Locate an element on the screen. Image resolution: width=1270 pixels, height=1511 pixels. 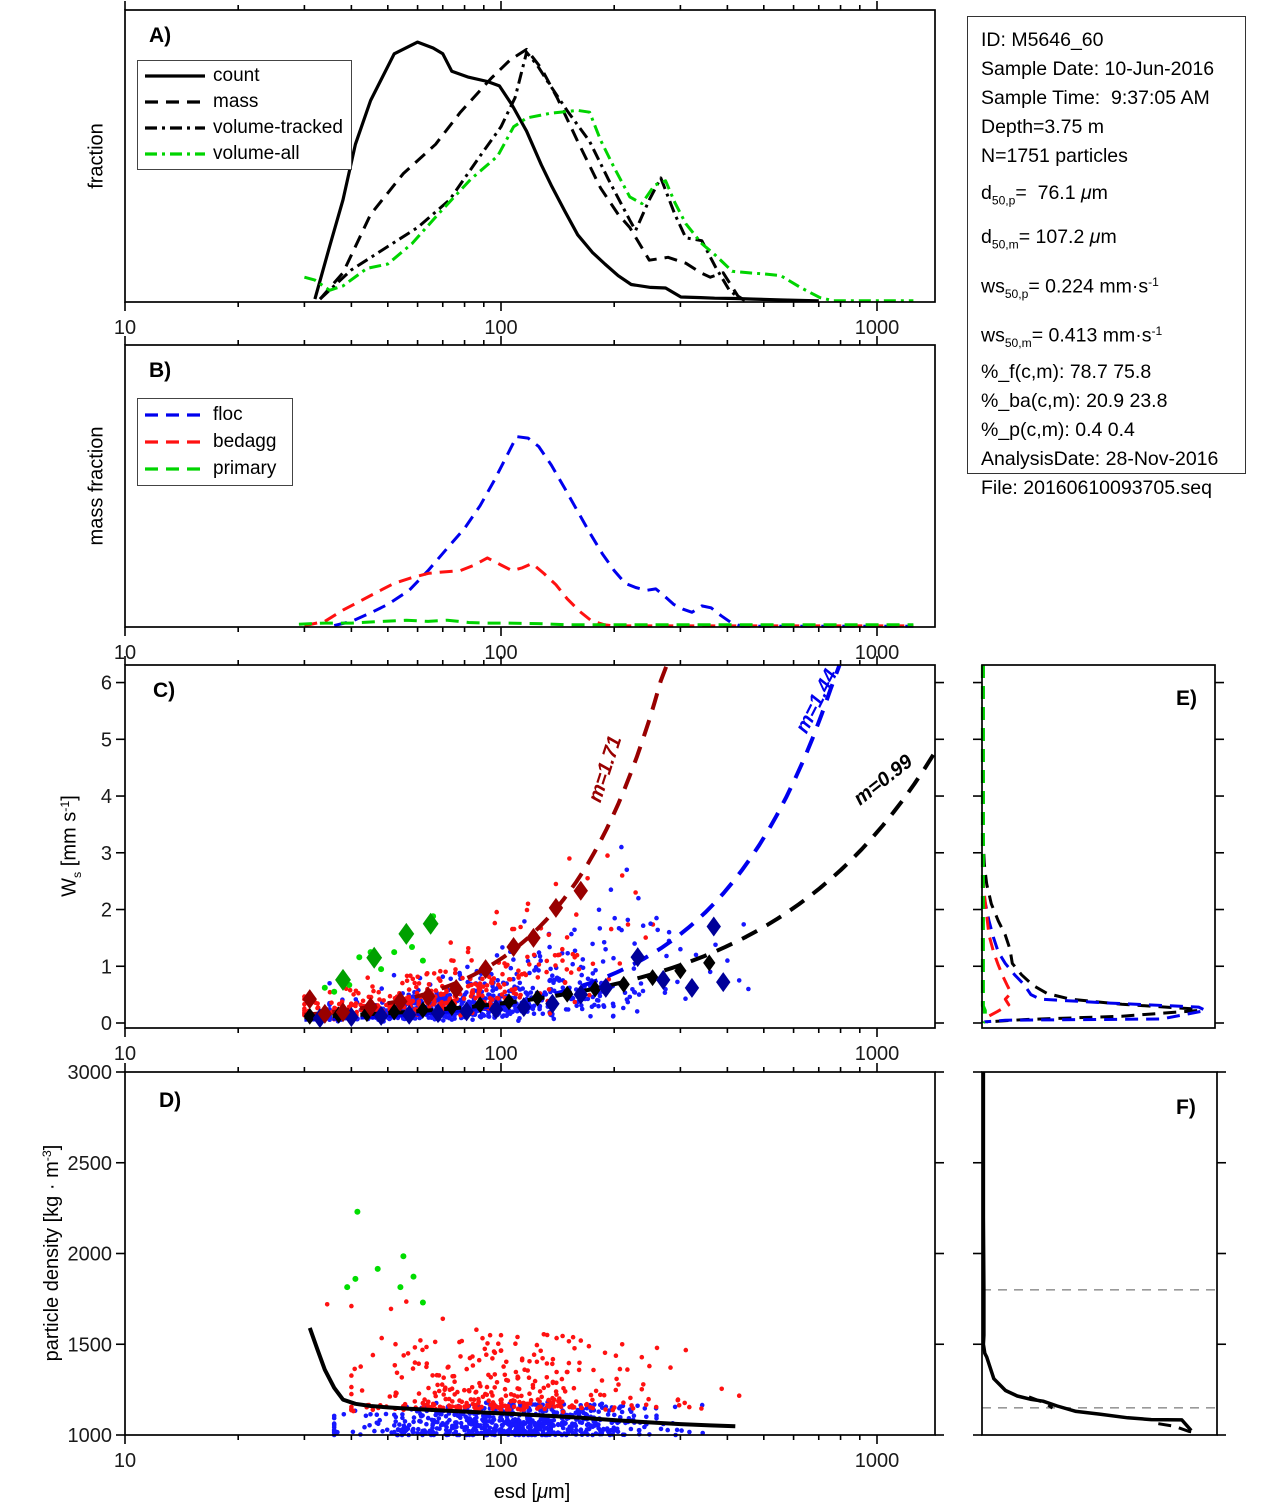
legend-item-label: floc is located at coordinates (228, 414).